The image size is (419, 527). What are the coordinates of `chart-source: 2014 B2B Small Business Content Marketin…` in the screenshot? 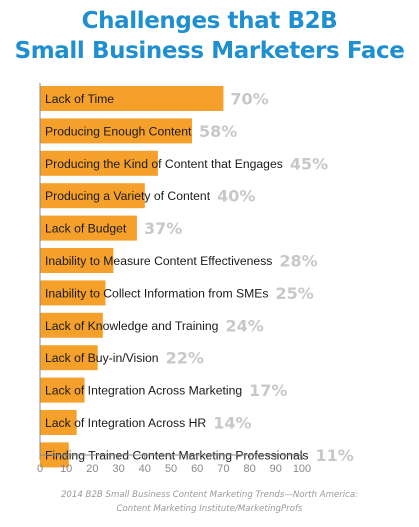 It's located at (209, 502).